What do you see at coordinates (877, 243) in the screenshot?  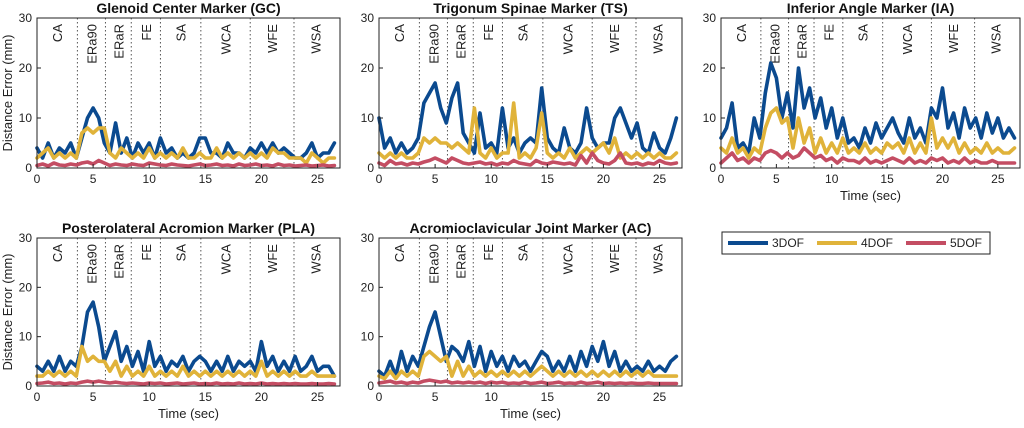 I see `legend-label-4dof: 4DOF` at bounding box center [877, 243].